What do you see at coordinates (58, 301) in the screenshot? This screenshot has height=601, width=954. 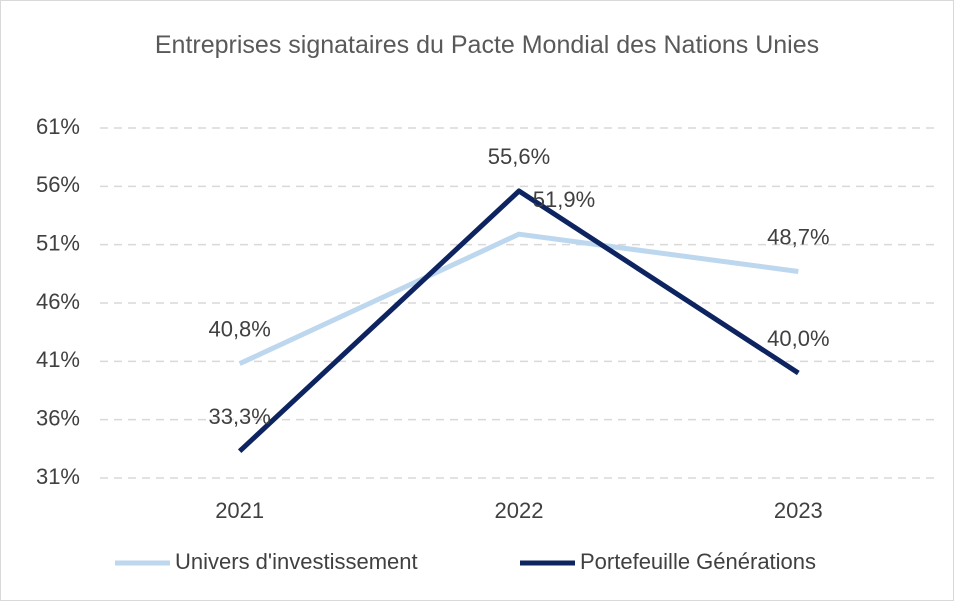 I see `y-tick-label: 46%` at bounding box center [58, 301].